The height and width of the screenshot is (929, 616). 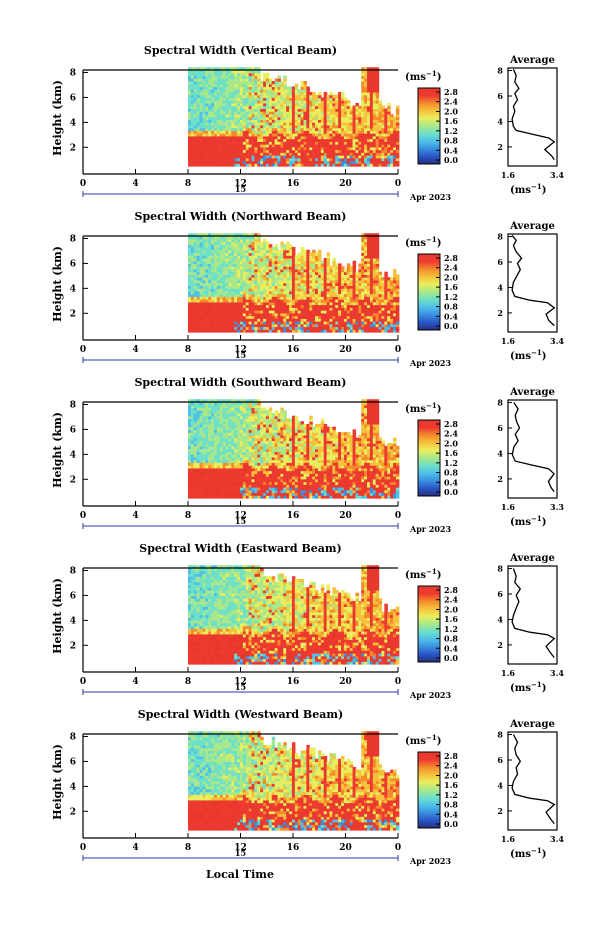 I want to click on colorbar-tick-label: 2.0, so click(x=451, y=111).